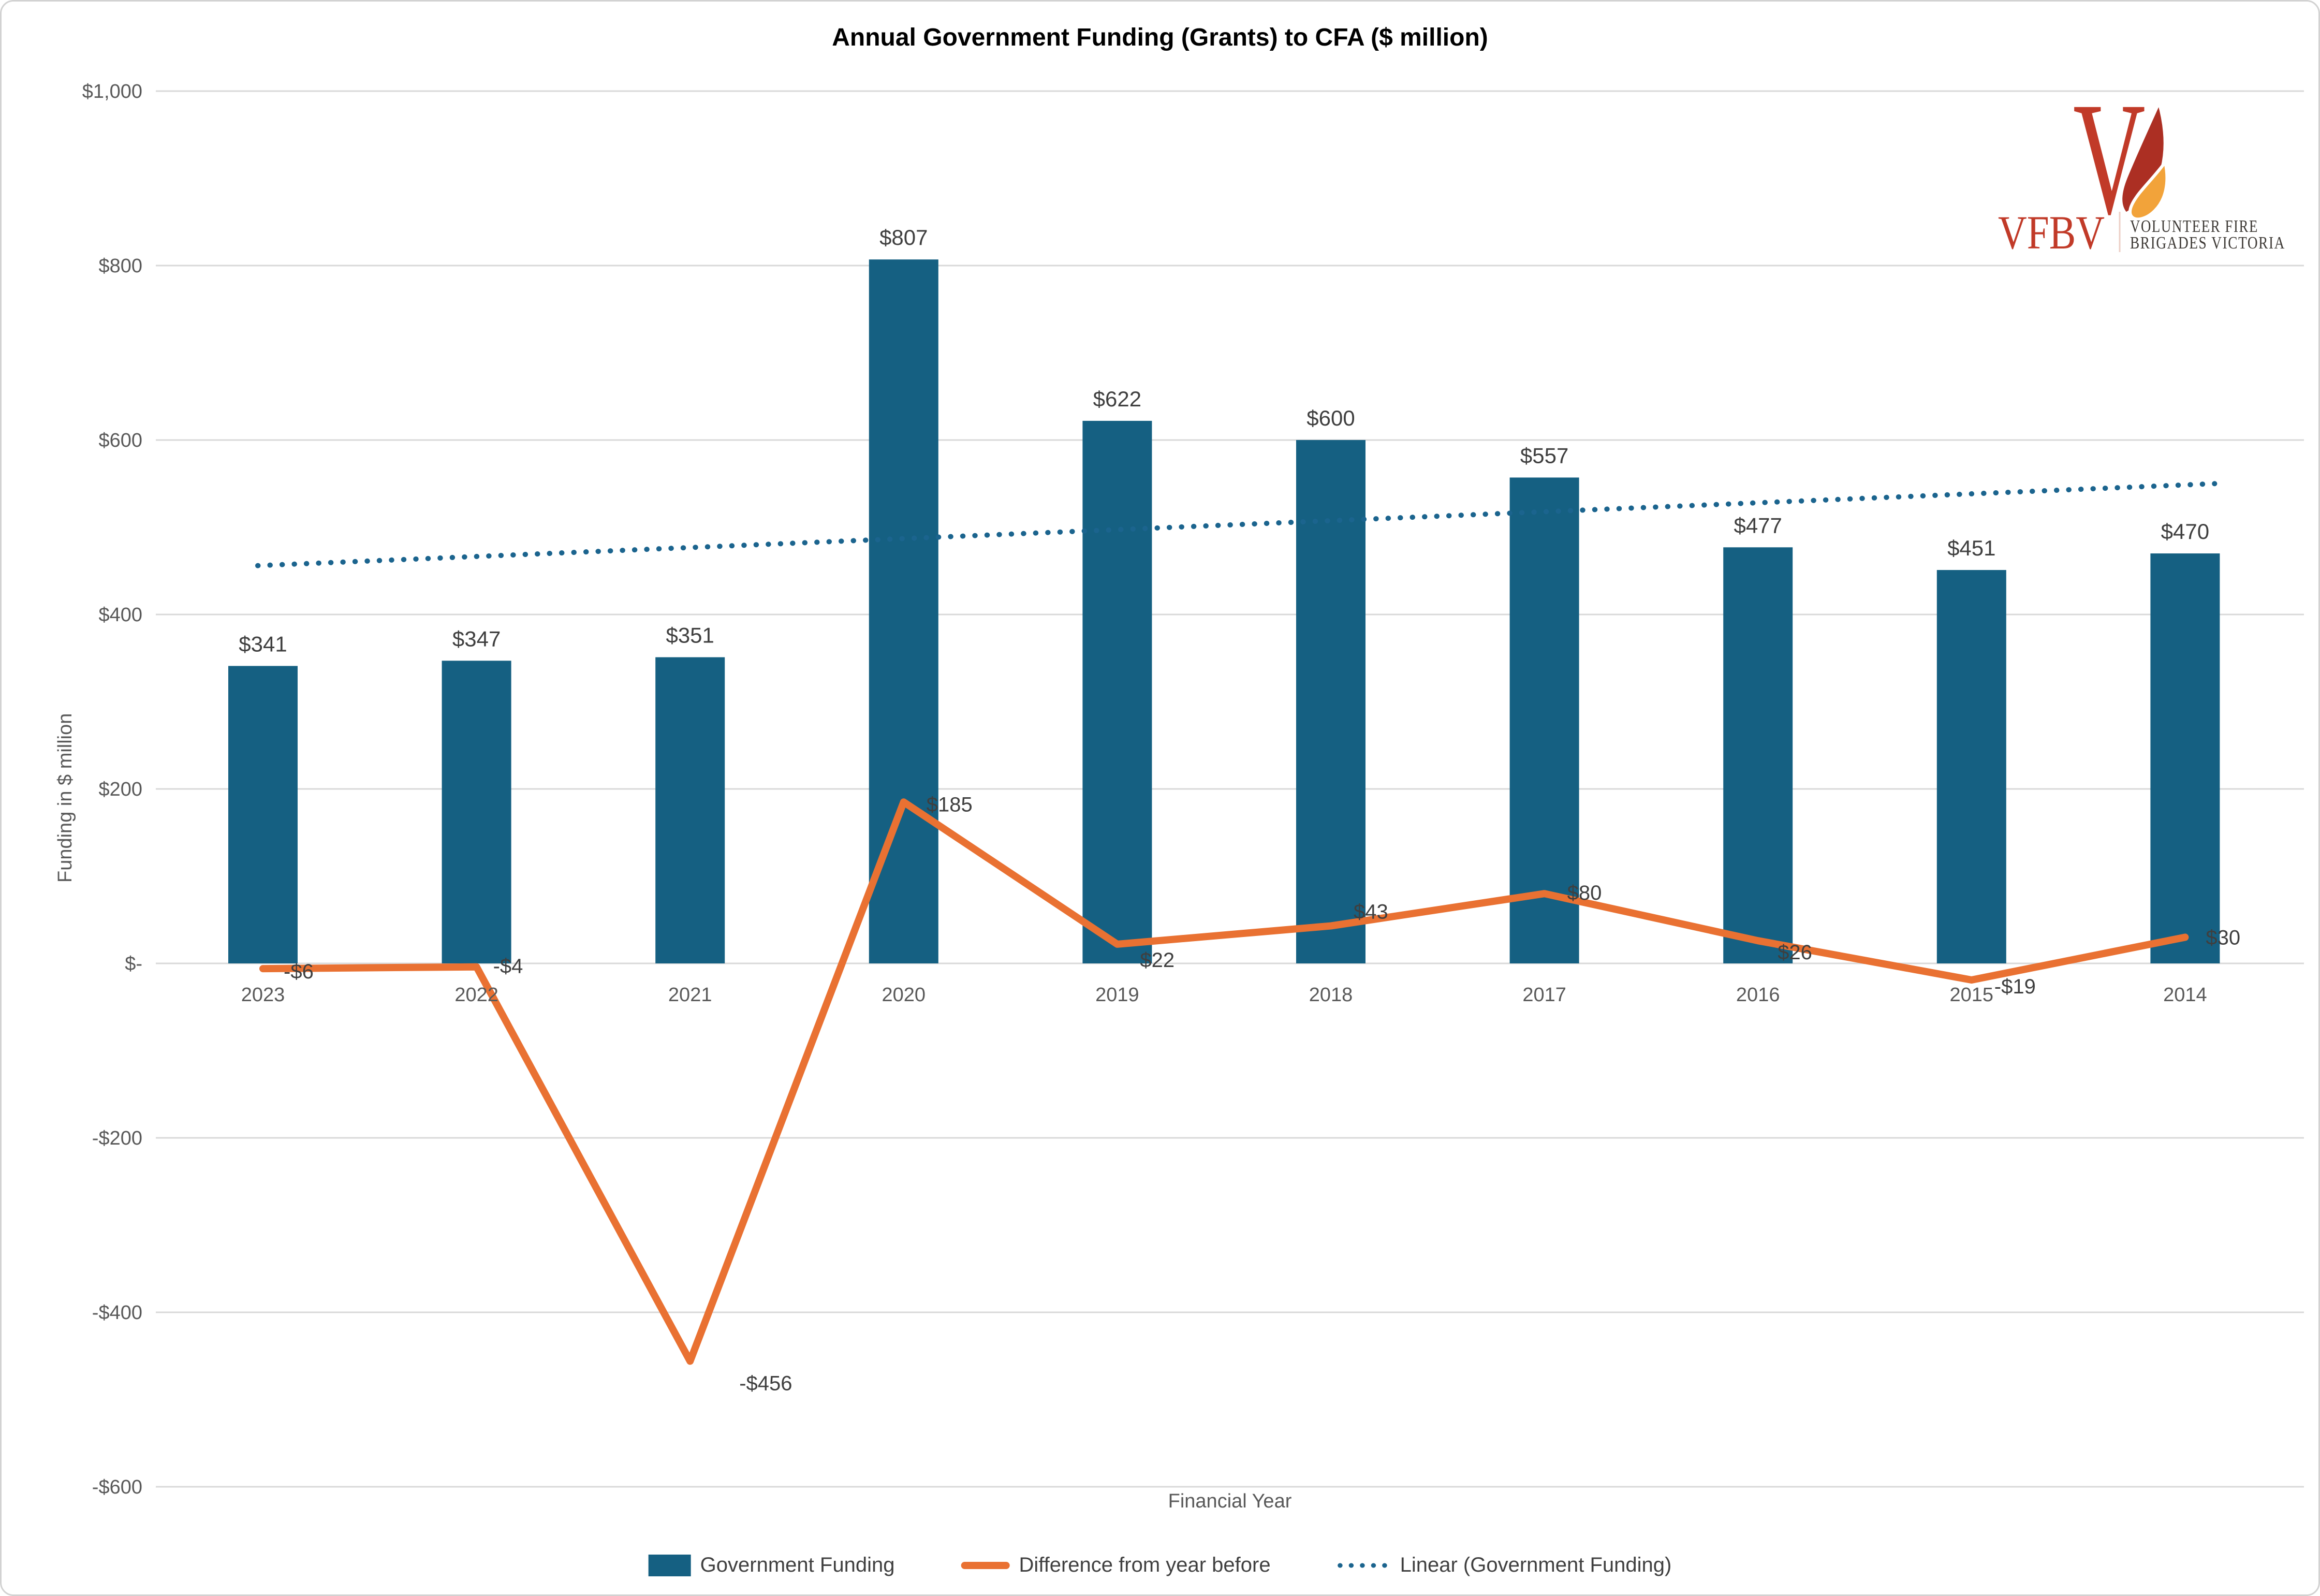  What do you see at coordinates (1536, 1565) in the screenshot?
I see `legend-label-linear: Linear (Government Funding)` at bounding box center [1536, 1565].